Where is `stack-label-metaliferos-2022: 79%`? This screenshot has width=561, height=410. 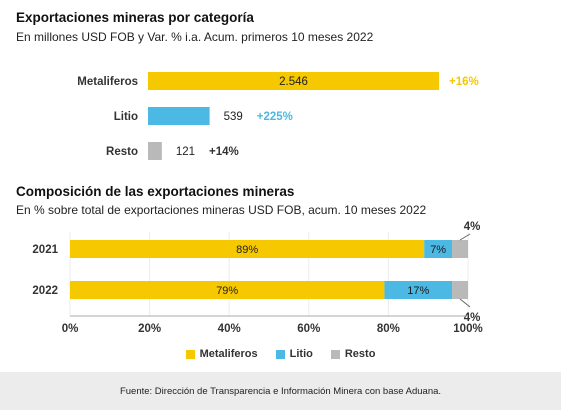 stack-label-metaliferos-2022: 79% is located at coordinates (227, 291).